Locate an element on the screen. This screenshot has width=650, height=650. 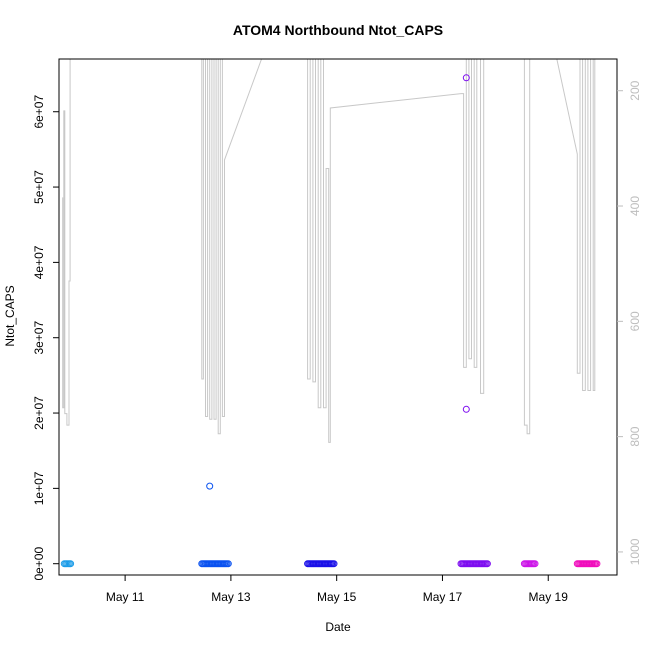
x-tick-label: May 15 is located at coordinates (337, 597).